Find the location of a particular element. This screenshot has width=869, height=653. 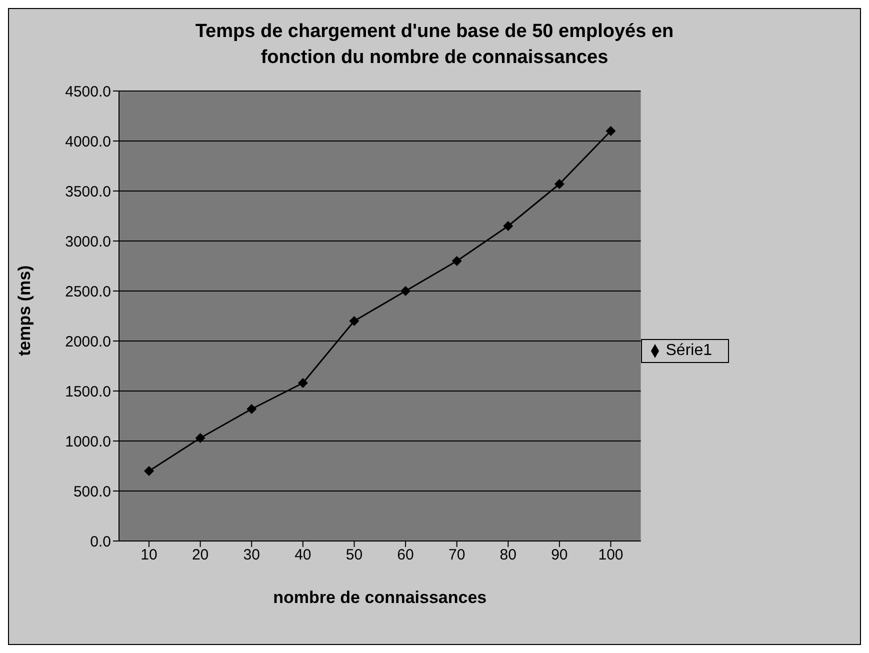

y-tick-label: 4000.0 is located at coordinates (88, 141).